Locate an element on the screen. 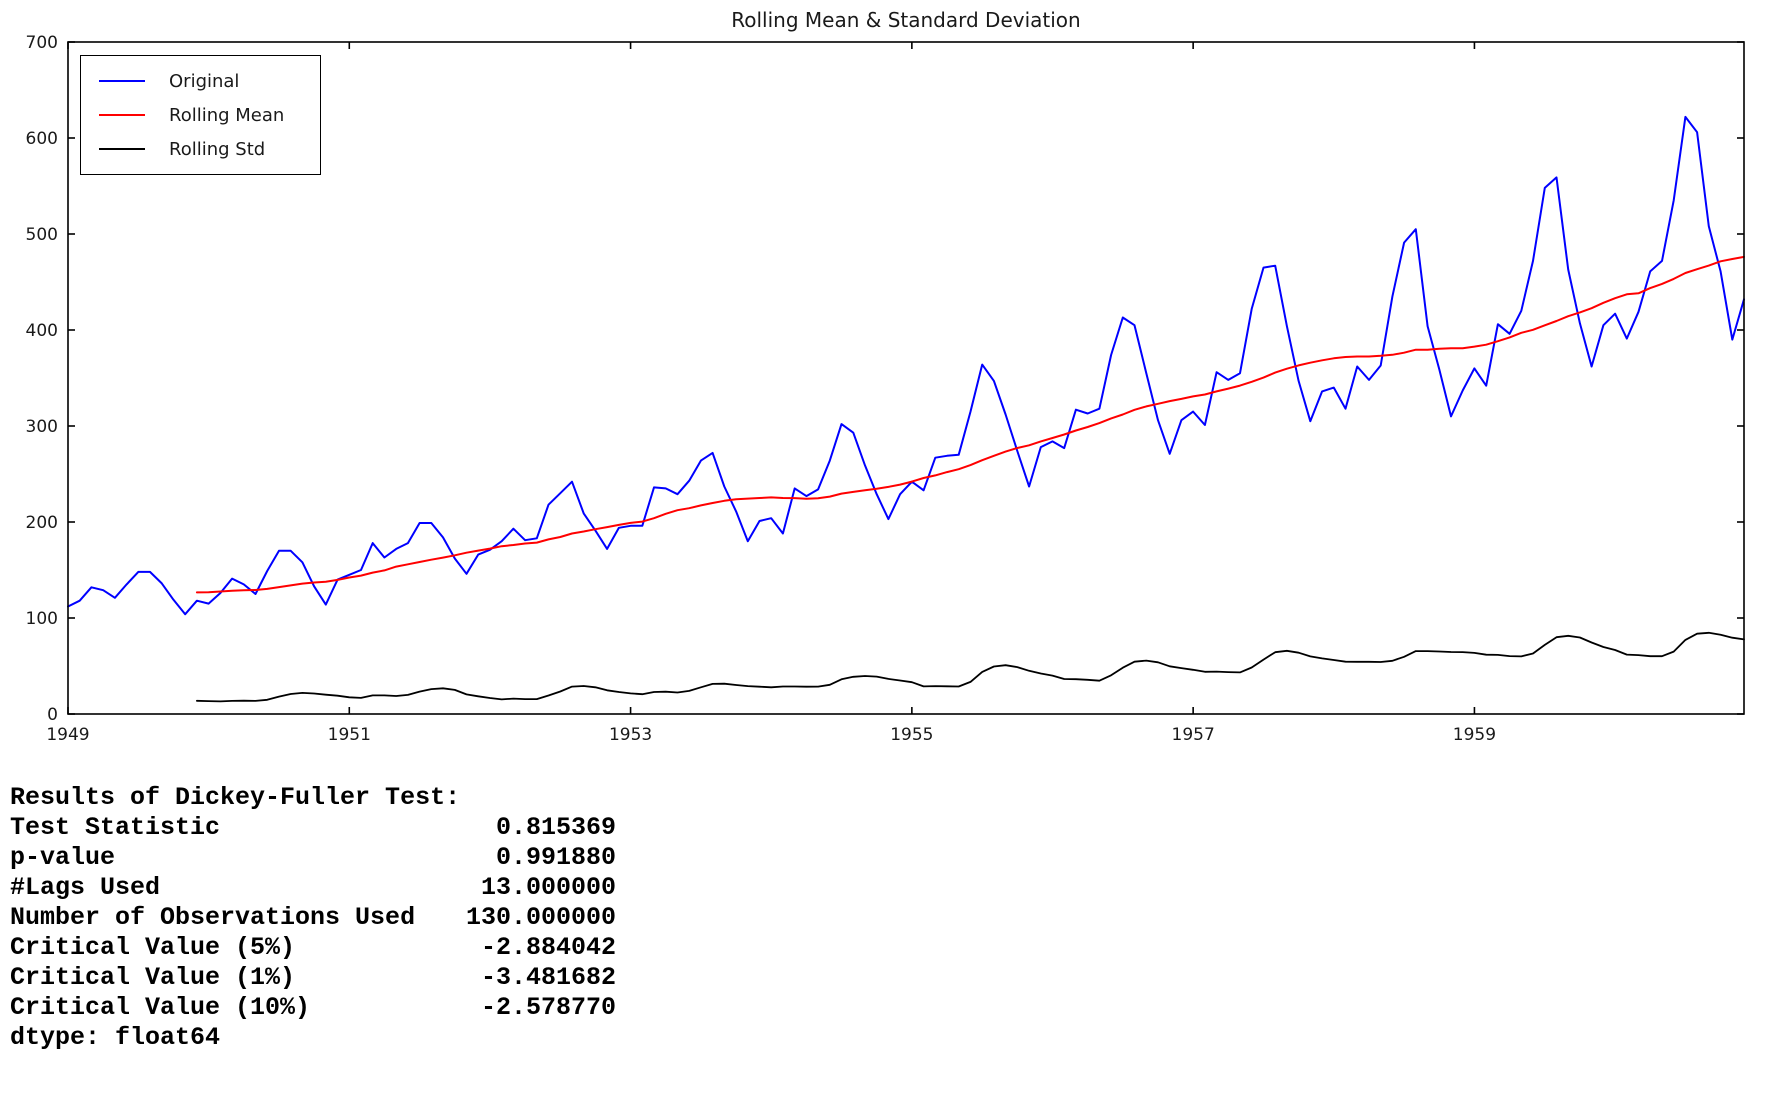 This screenshot has height=1098, width=1784. series-rolling-std-line is located at coordinates (970, 667).